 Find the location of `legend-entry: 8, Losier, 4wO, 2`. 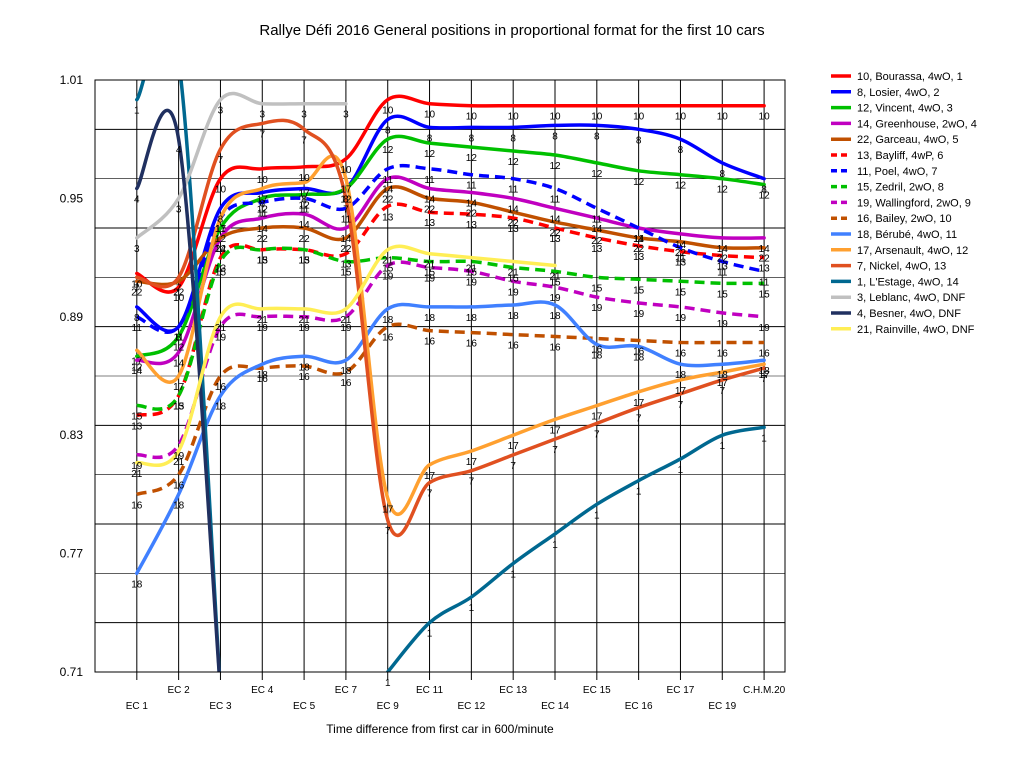

legend-entry: 8, Losier, 4wO, 2 is located at coordinates (898, 93).